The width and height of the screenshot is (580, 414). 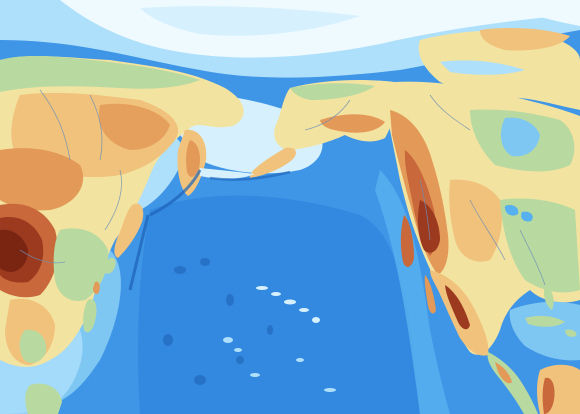 What do you see at coordinates (457, 307) in the screenshot?
I see `sierra-madre` at bounding box center [457, 307].